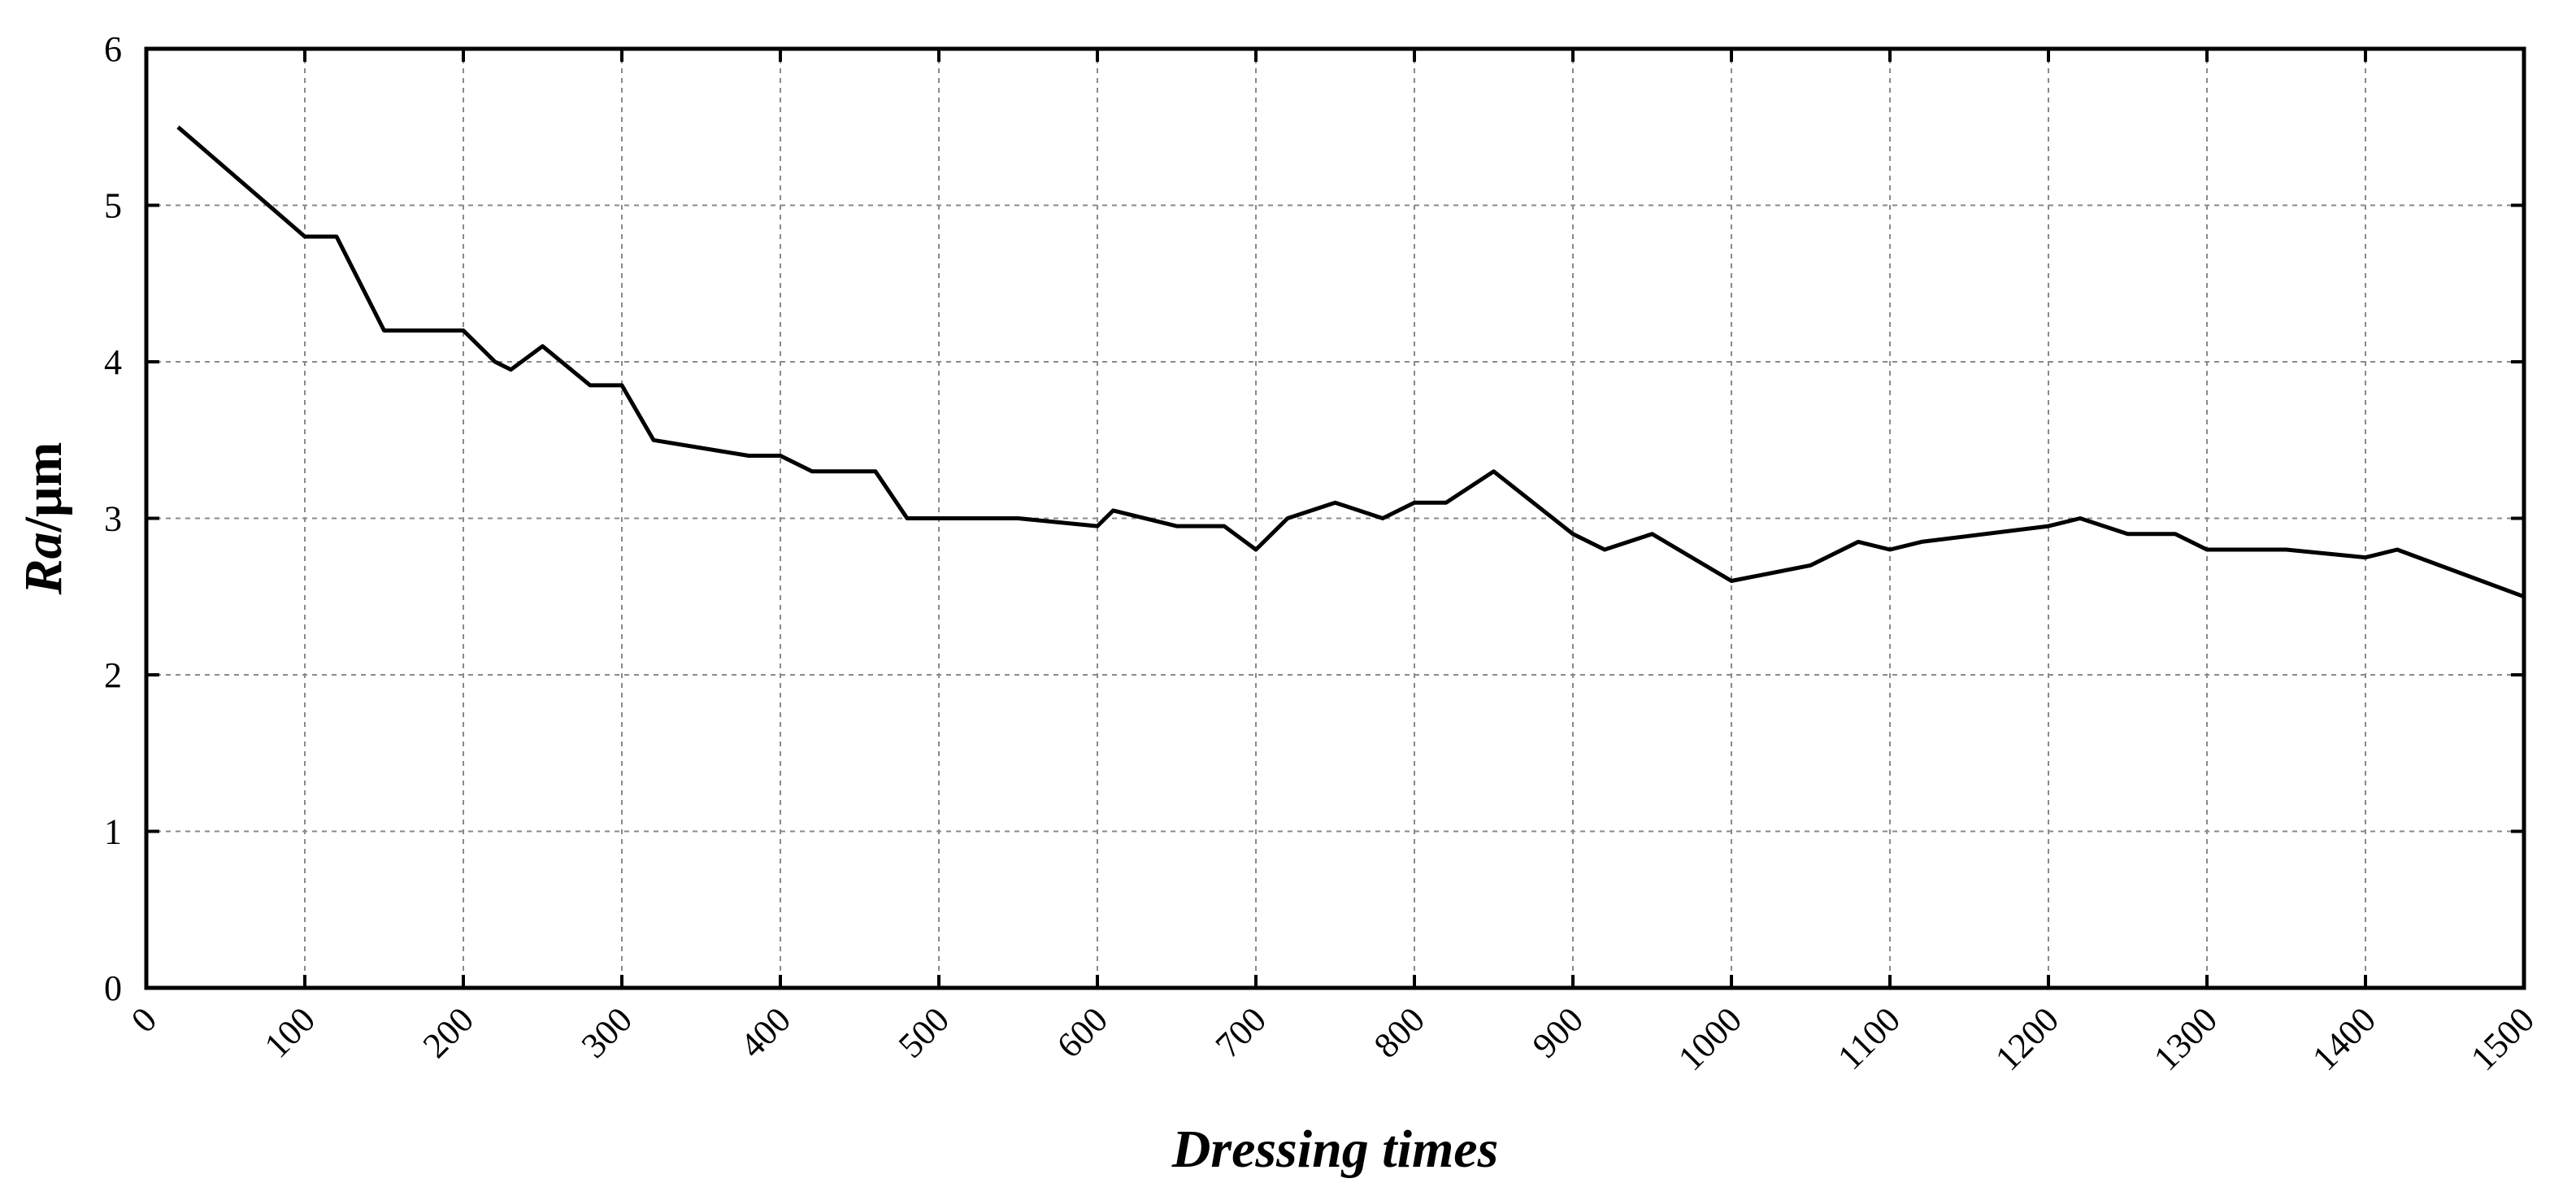  What do you see at coordinates (113, 675) in the screenshot?
I see `y-tick-label: 2` at bounding box center [113, 675].